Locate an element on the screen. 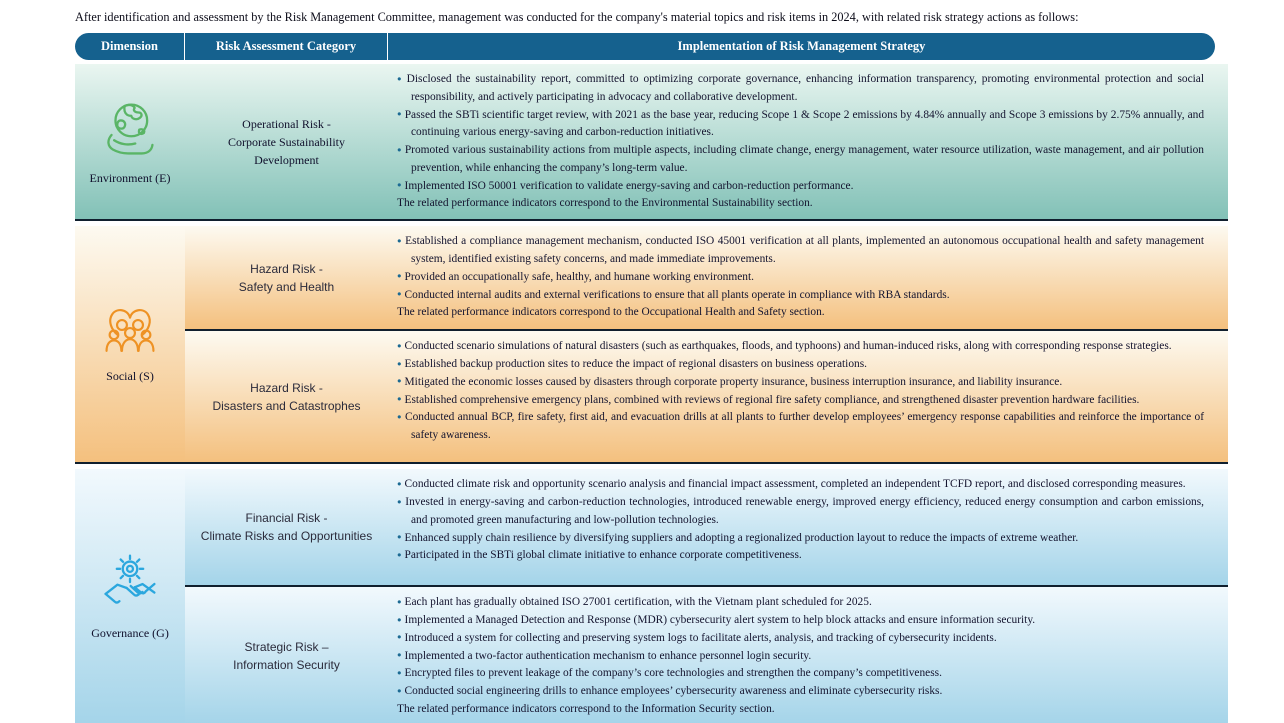  category-line: Disasters and Catastrophes is located at coordinates (286, 405).